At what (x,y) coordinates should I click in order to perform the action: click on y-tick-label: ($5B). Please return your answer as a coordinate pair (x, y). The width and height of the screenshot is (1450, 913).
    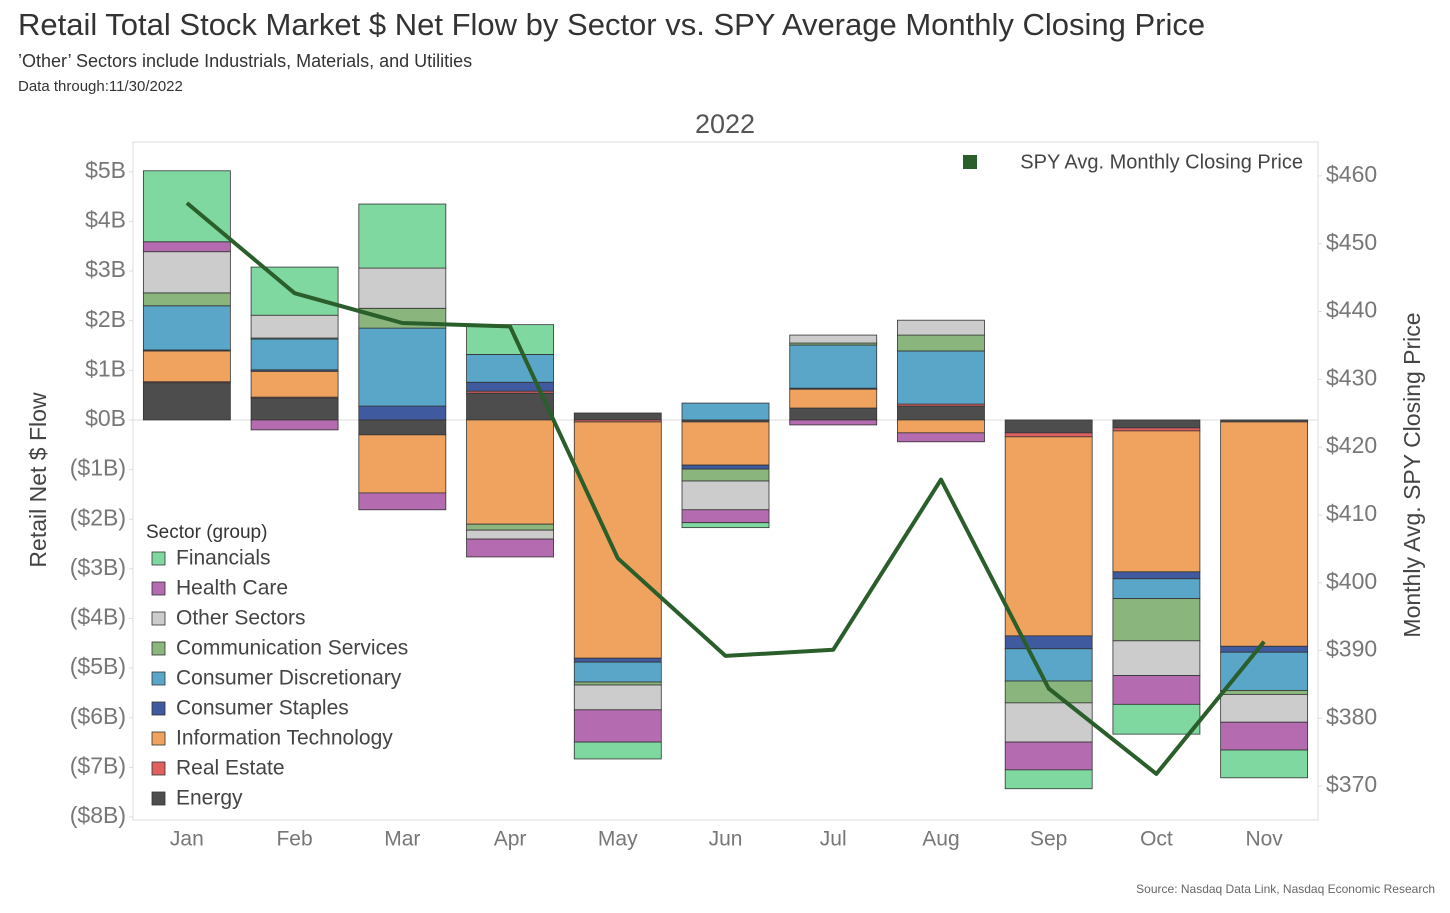
    Looking at the image, I should click on (98, 666).